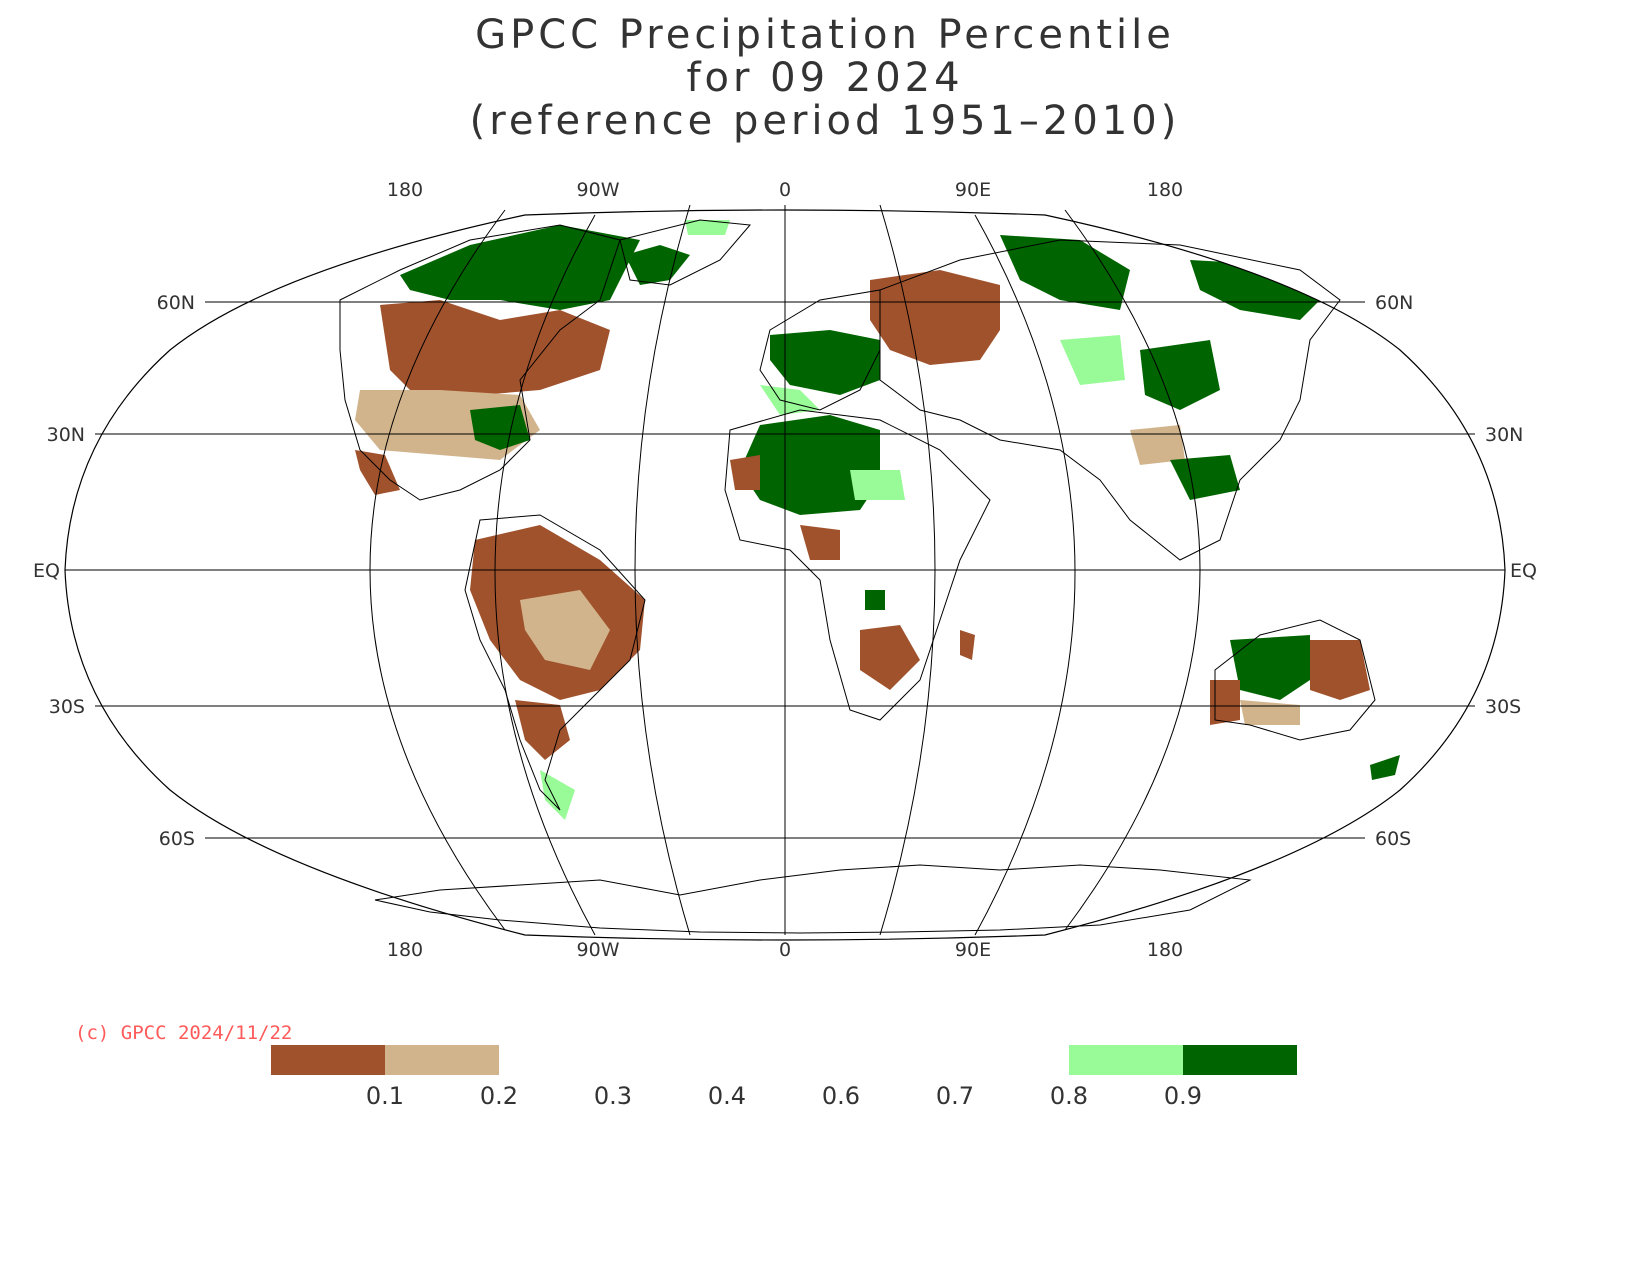 The height and width of the screenshot is (1270, 1650). Describe the element at coordinates (1183, 1096) in the screenshot. I see `legend-tick-0-9: 0.9` at that location.